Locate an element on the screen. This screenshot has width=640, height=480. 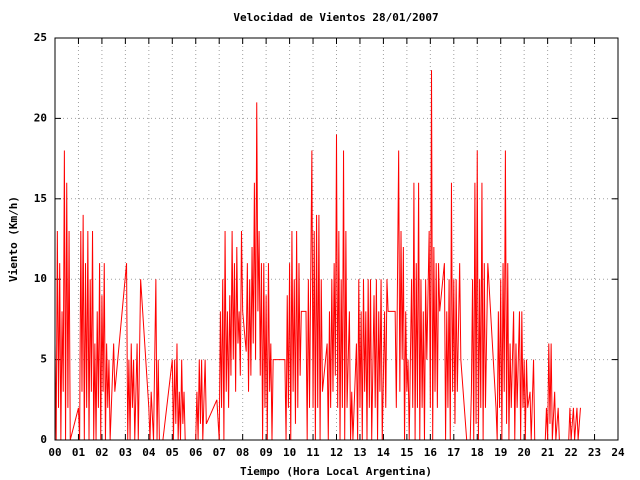
x-tick-label: 10 is located at coordinates (289, 452).